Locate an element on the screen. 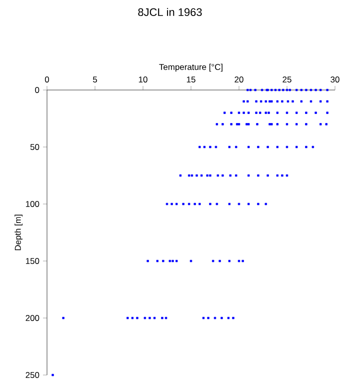  x-tick-label: 20 is located at coordinates (239, 79).